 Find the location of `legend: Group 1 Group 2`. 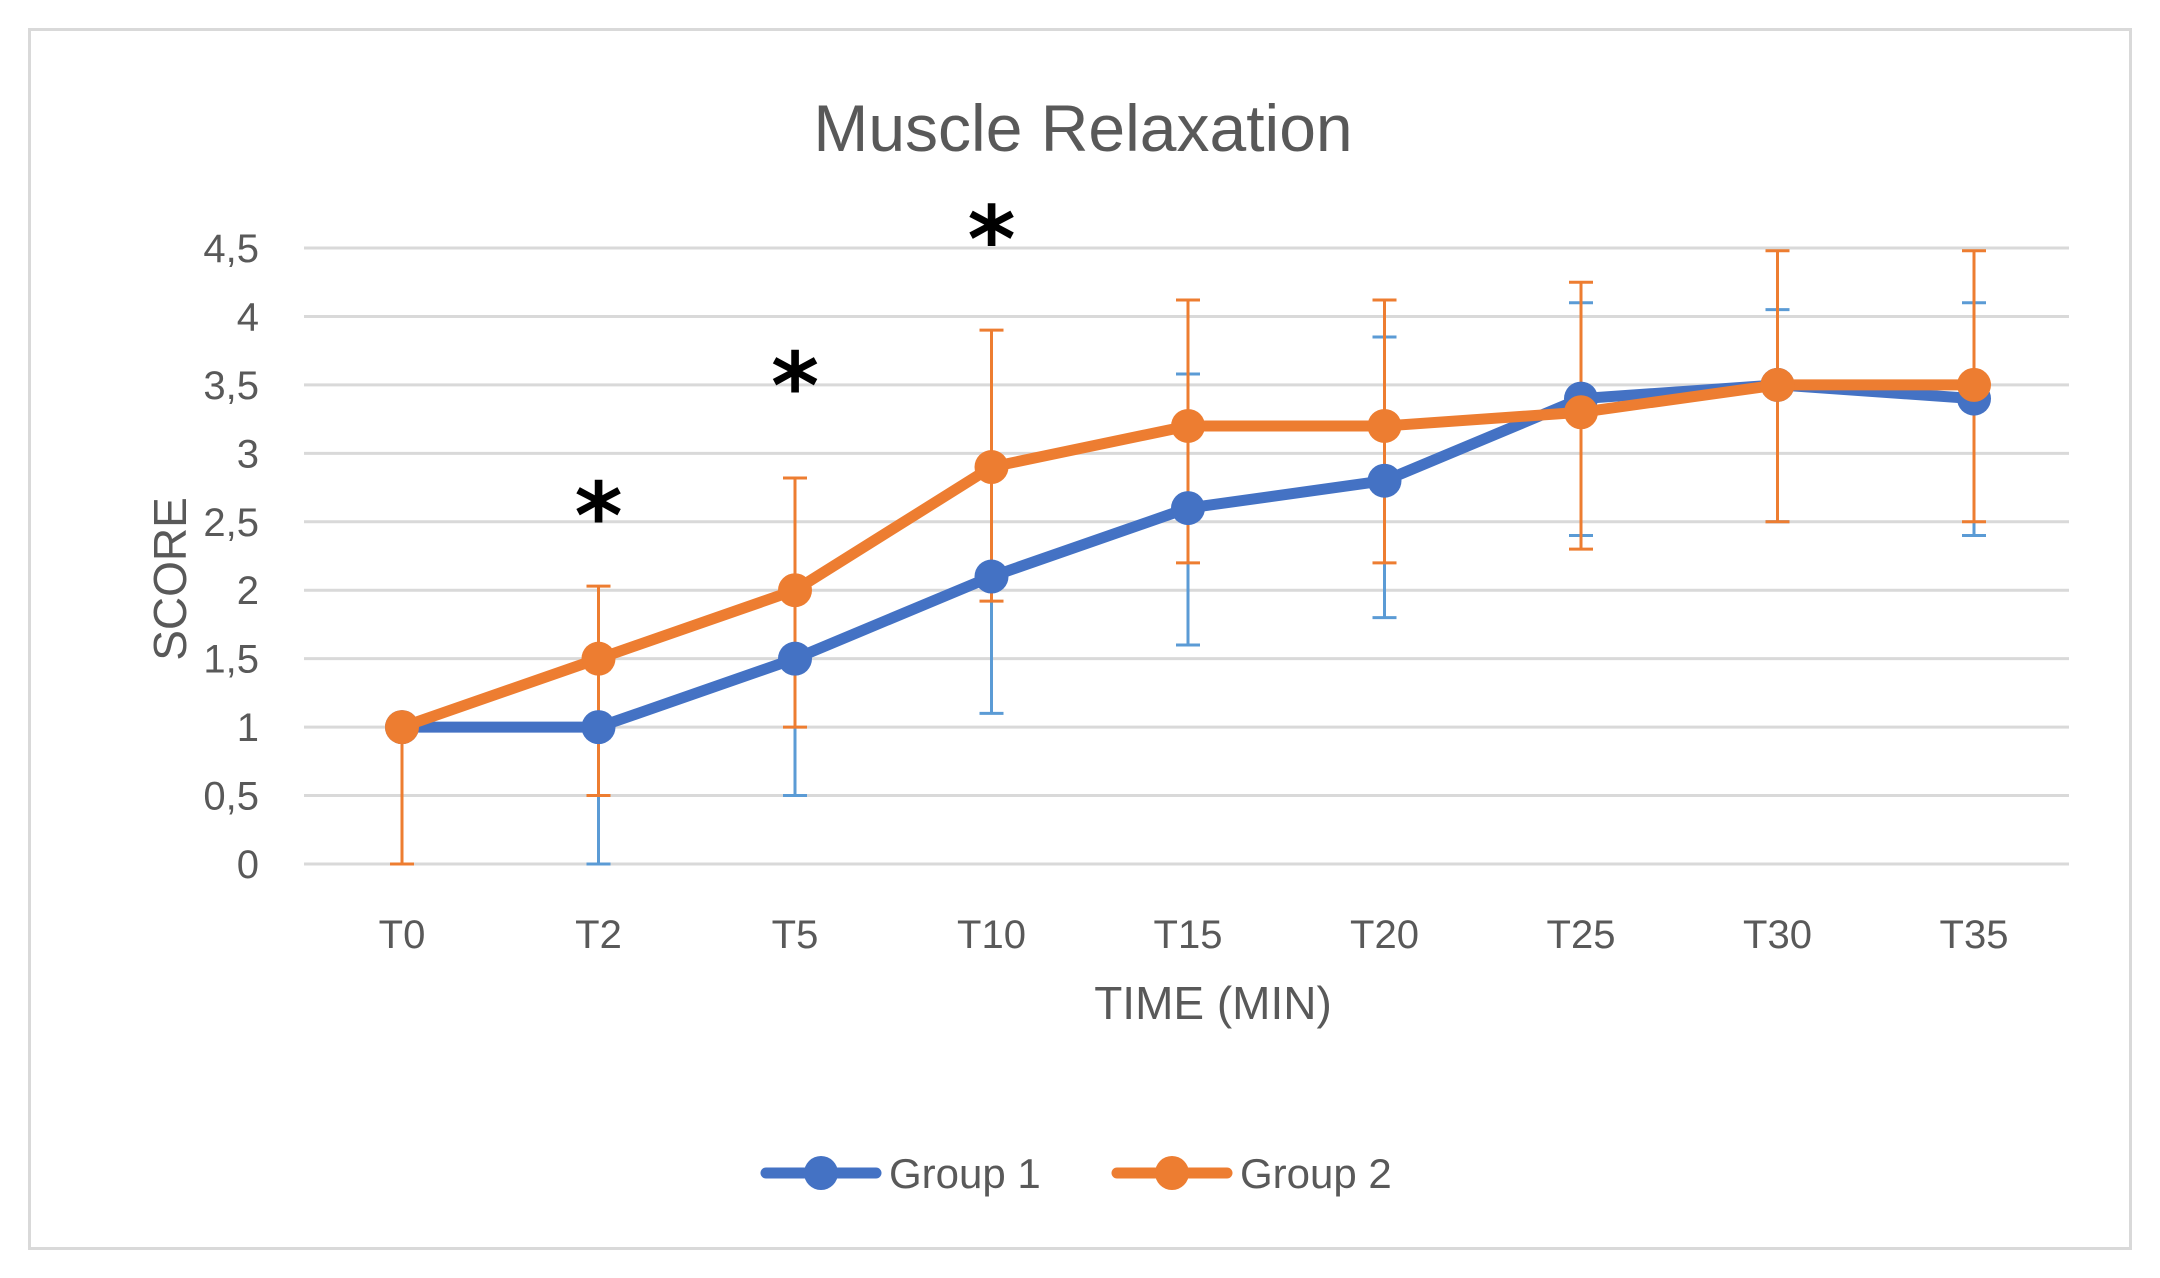

legend: Group 1 Group 2 is located at coordinates (1076, 1173).